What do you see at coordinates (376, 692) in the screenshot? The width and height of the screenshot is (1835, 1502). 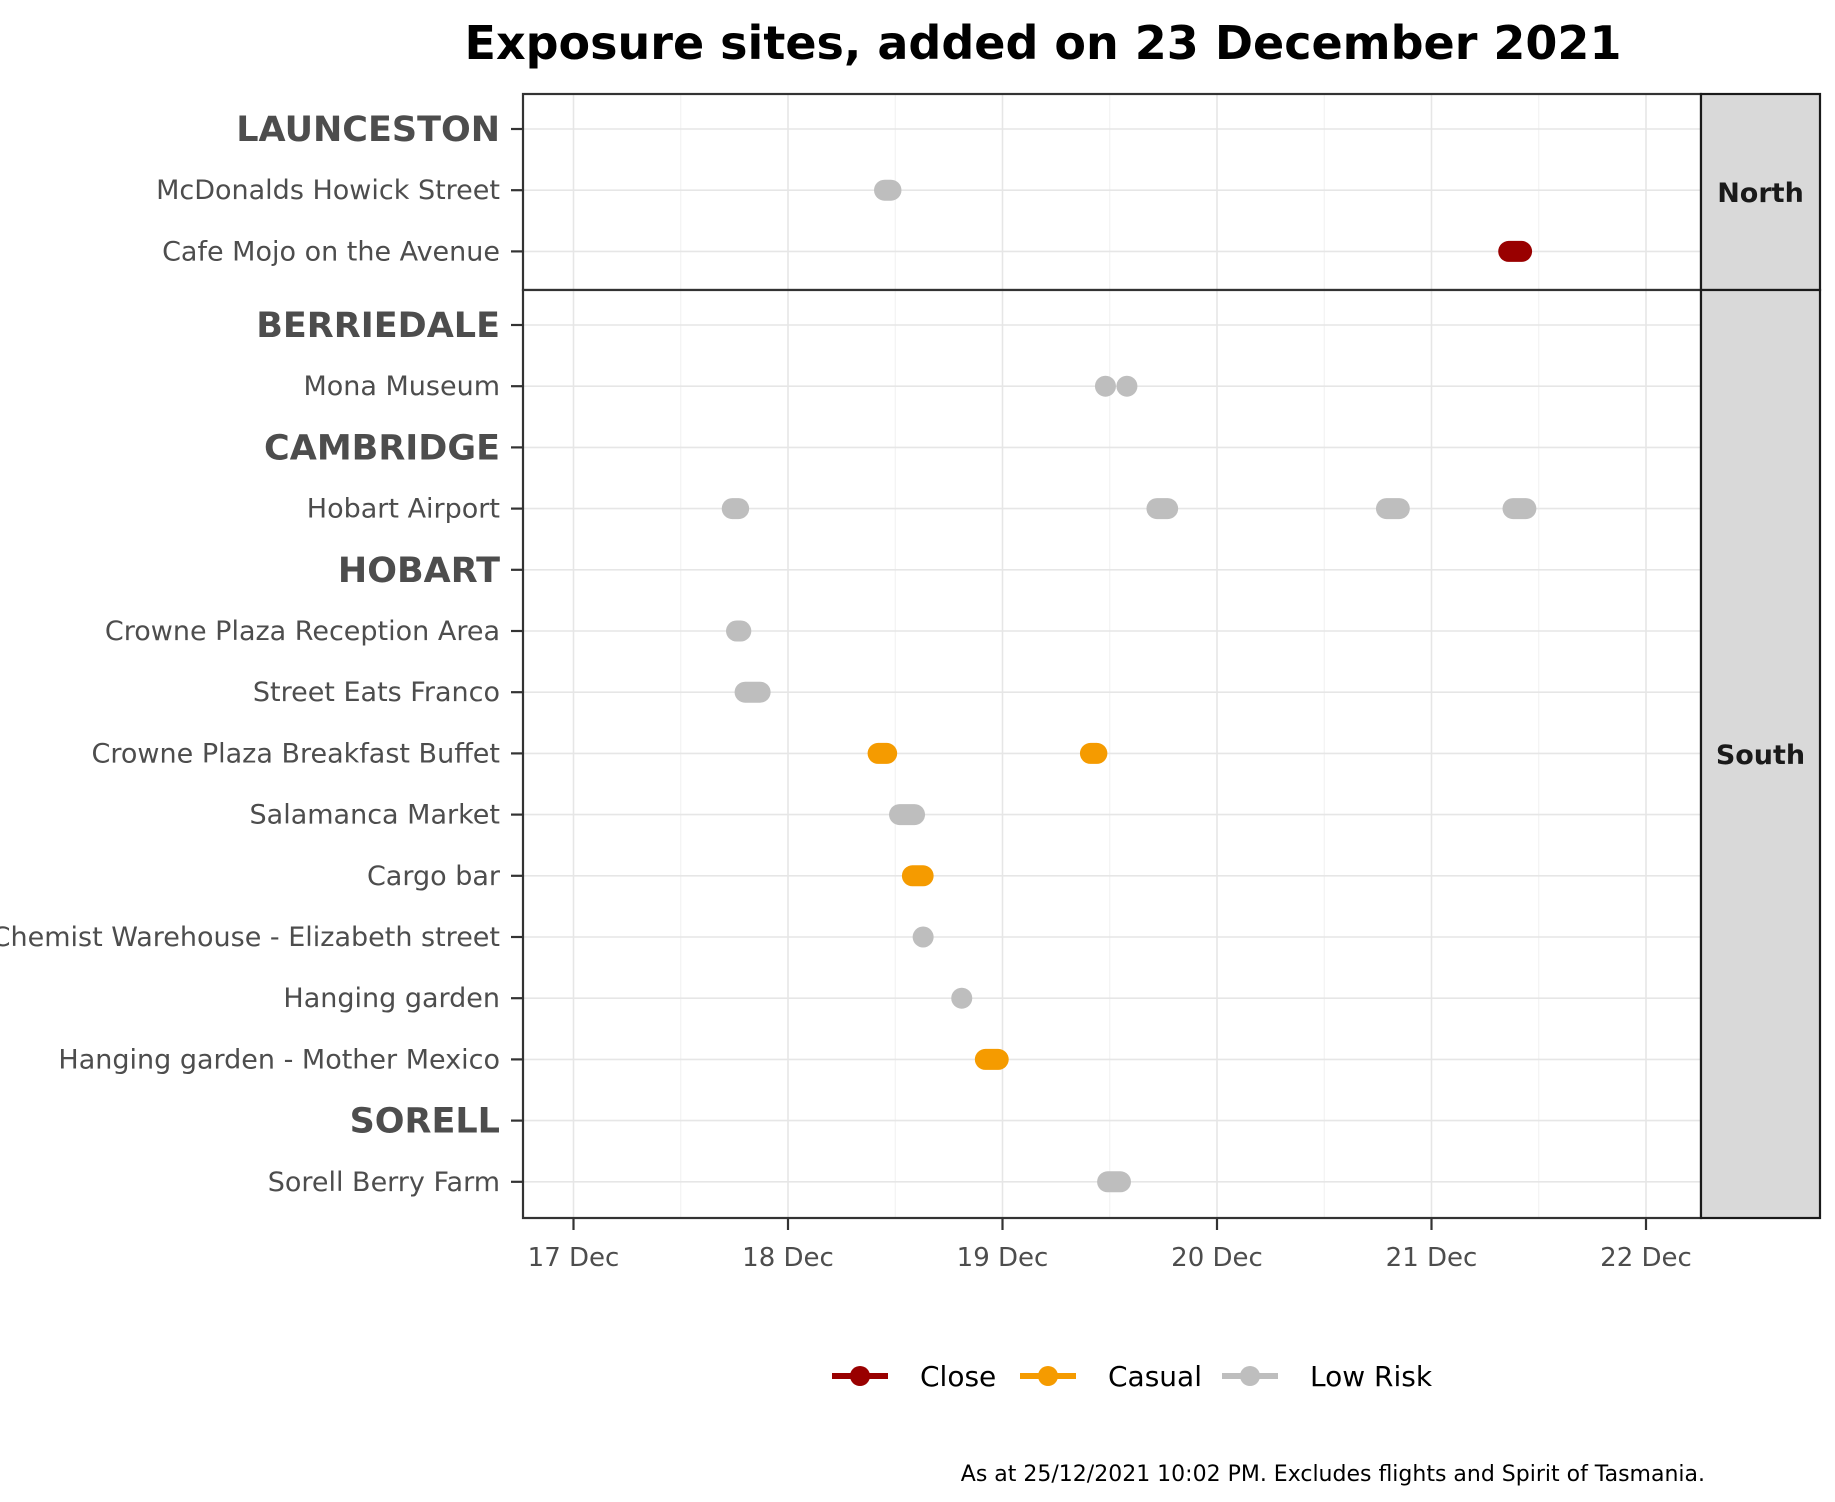 I see `site-label: Street Eats Franco` at bounding box center [376, 692].